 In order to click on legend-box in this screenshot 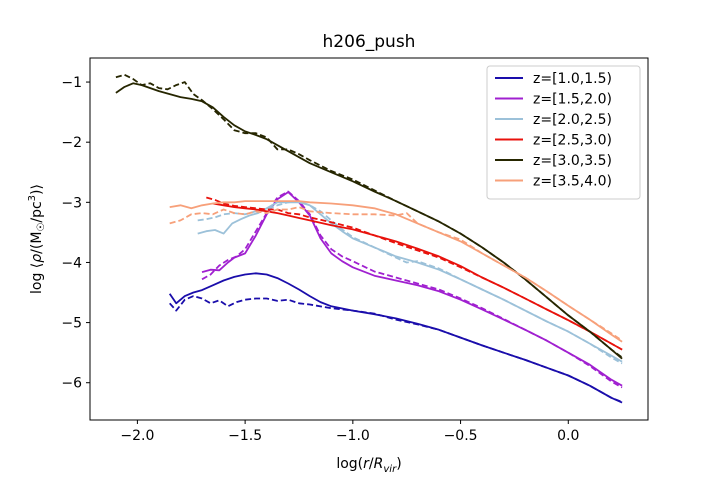, I will do `click(563, 132)`.